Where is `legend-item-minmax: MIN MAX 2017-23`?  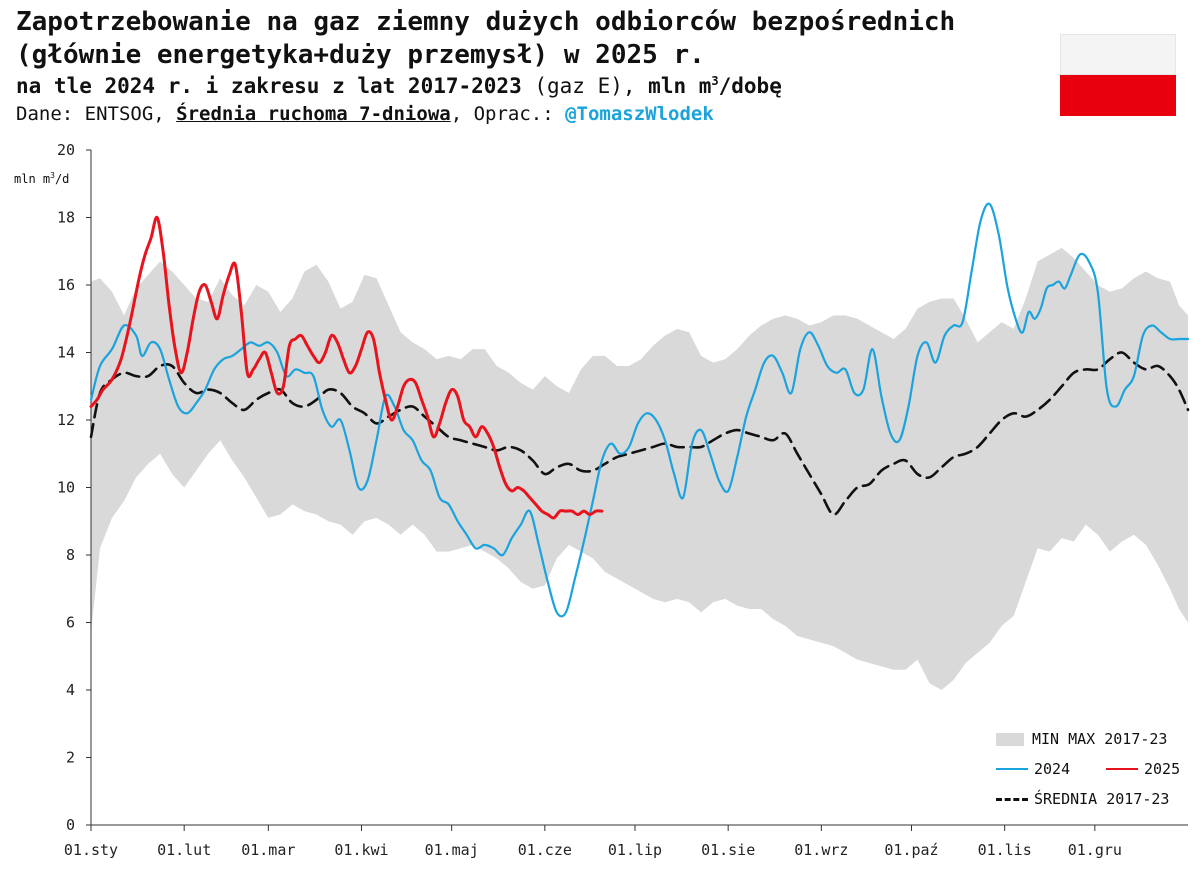 legend-item-minmax: MIN MAX 2017-23 is located at coordinates (1081, 739).